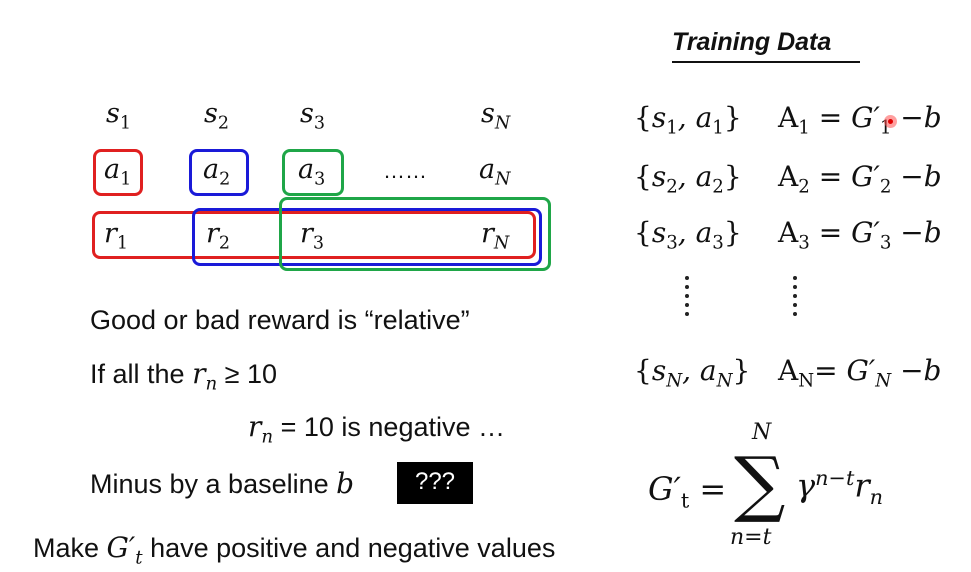  What do you see at coordinates (860, 179) in the screenshot?
I see `advantage-2: A2 = G′2 −b` at bounding box center [860, 179].